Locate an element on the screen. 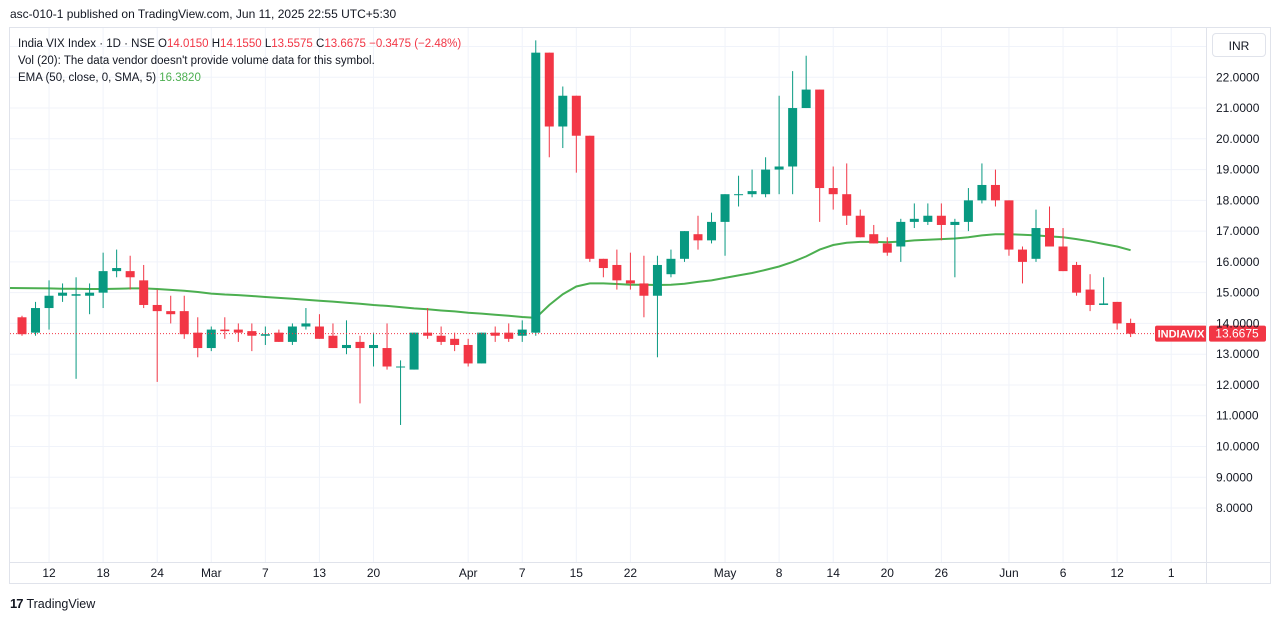 This screenshot has height=621, width=1281. y-tick-label: 11.0000 is located at coordinates (1237, 416).